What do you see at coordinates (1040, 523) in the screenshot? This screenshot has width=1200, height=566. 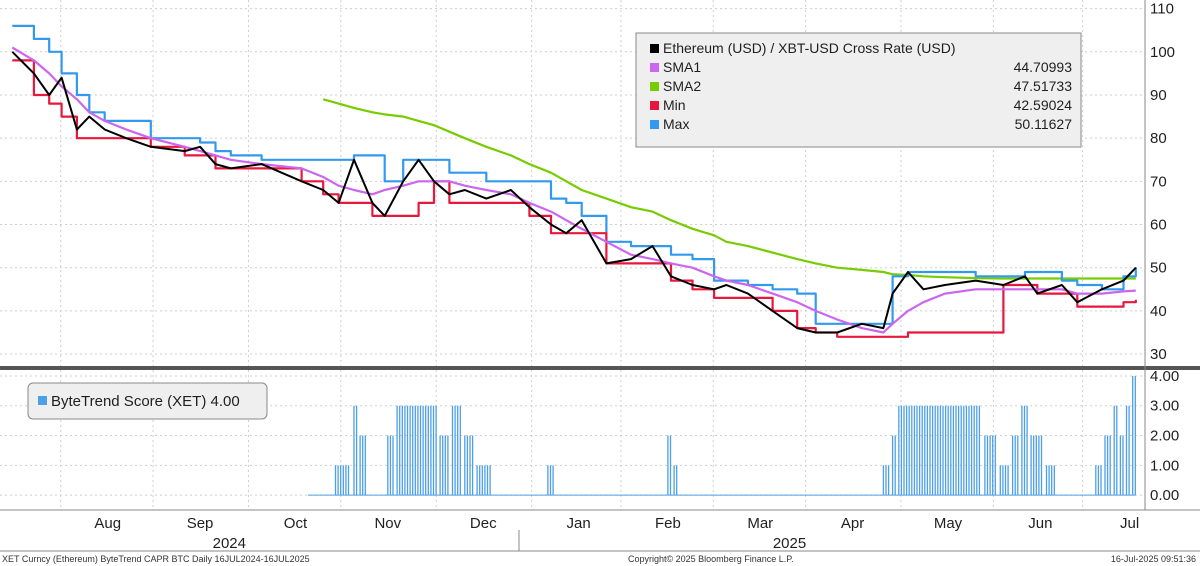 I see `month-label: Jun` at bounding box center [1040, 523].